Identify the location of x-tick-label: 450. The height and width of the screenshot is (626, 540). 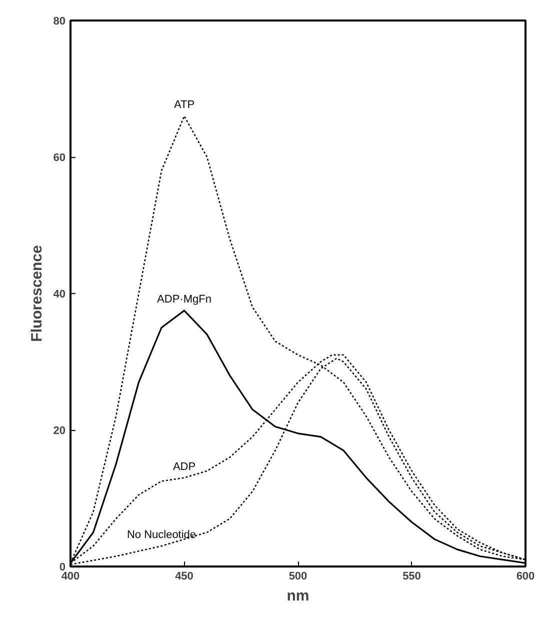
(184, 576).